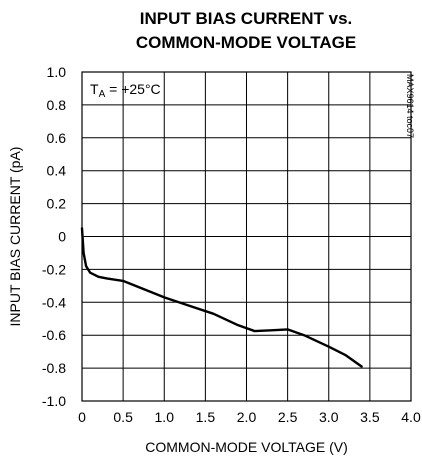 This screenshot has width=422, height=461. What do you see at coordinates (62, 237) in the screenshot?
I see `y-tick-label: 0` at bounding box center [62, 237].